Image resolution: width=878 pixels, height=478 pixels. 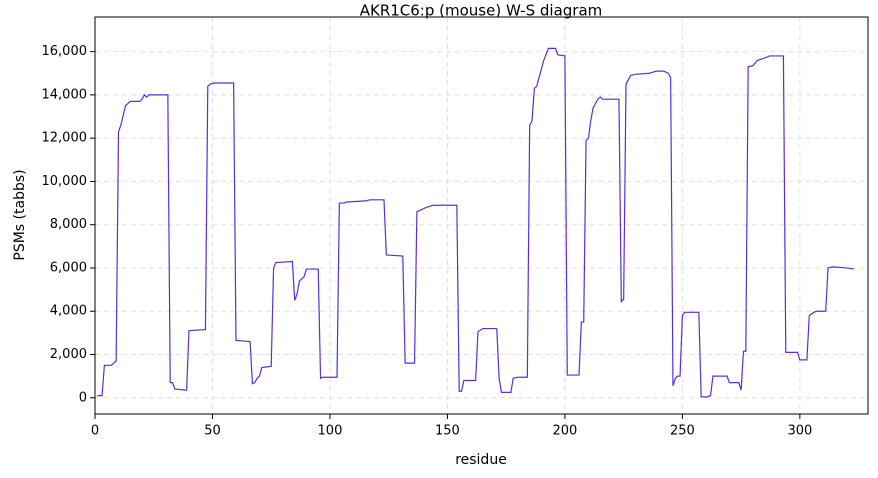 I want to click on y-tick-label: 14,000, so click(x=65, y=94).